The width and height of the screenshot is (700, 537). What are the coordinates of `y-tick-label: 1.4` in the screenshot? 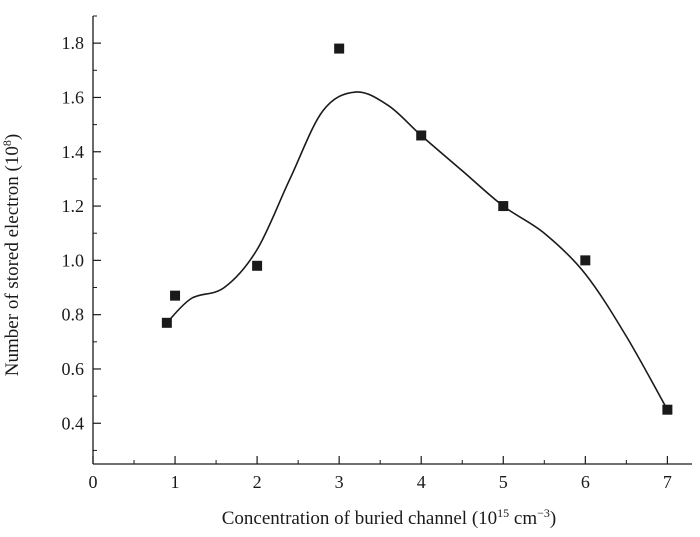 It's located at (73, 152).